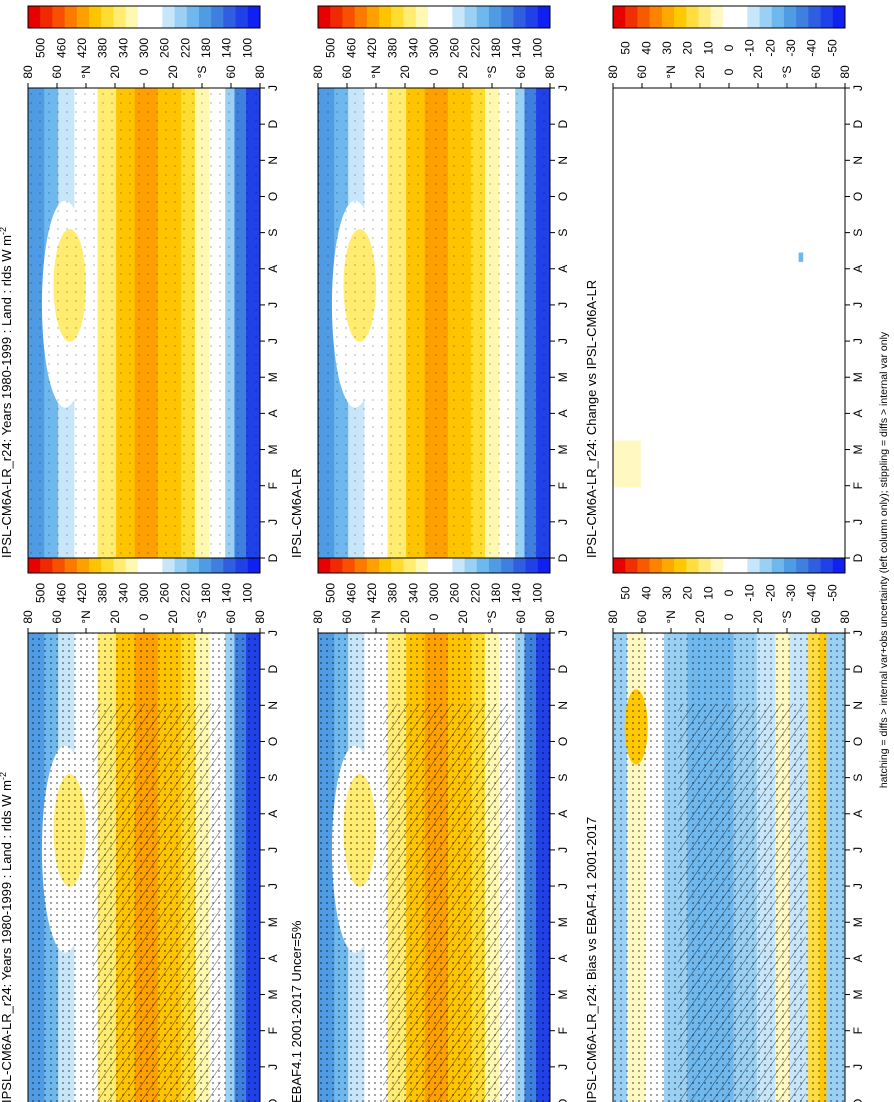  I want to click on colorbar-label: 340, so click(413, 48).